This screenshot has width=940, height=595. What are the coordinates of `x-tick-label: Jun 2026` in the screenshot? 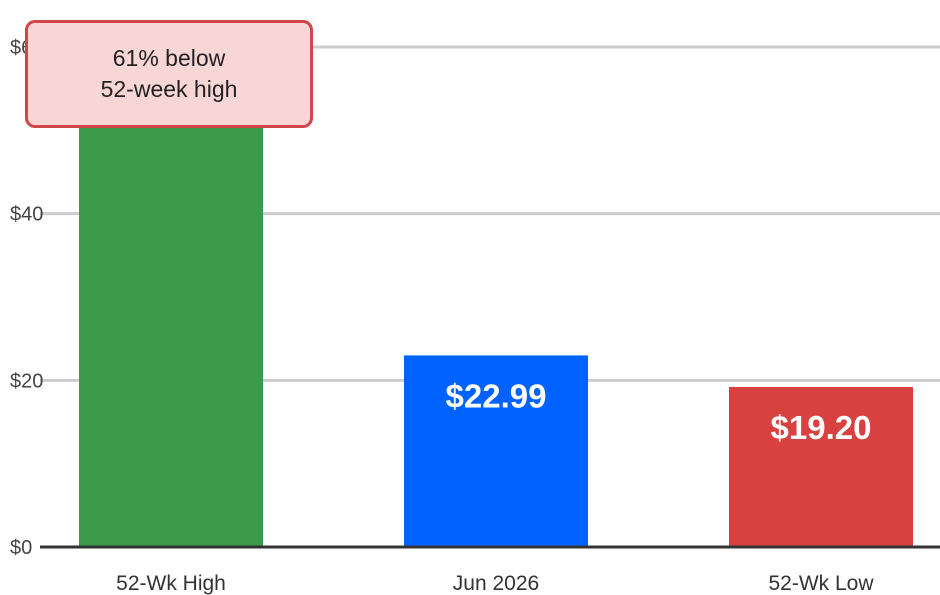 It's located at (496, 583).